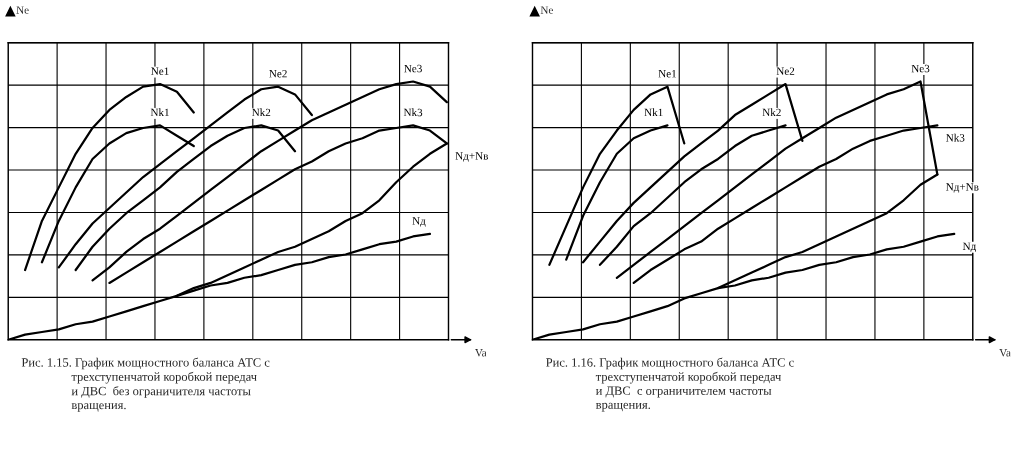 This screenshot has height=450, width=1024. What do you see at coordinates (145, 384) in the screenshot?
I see `text: Рис. 1.15. График мощностного баланса АТС с трехступенчатой коробкой передач и ДВС без ограничителя частоты вращения.` at bounding box center [145, 384].